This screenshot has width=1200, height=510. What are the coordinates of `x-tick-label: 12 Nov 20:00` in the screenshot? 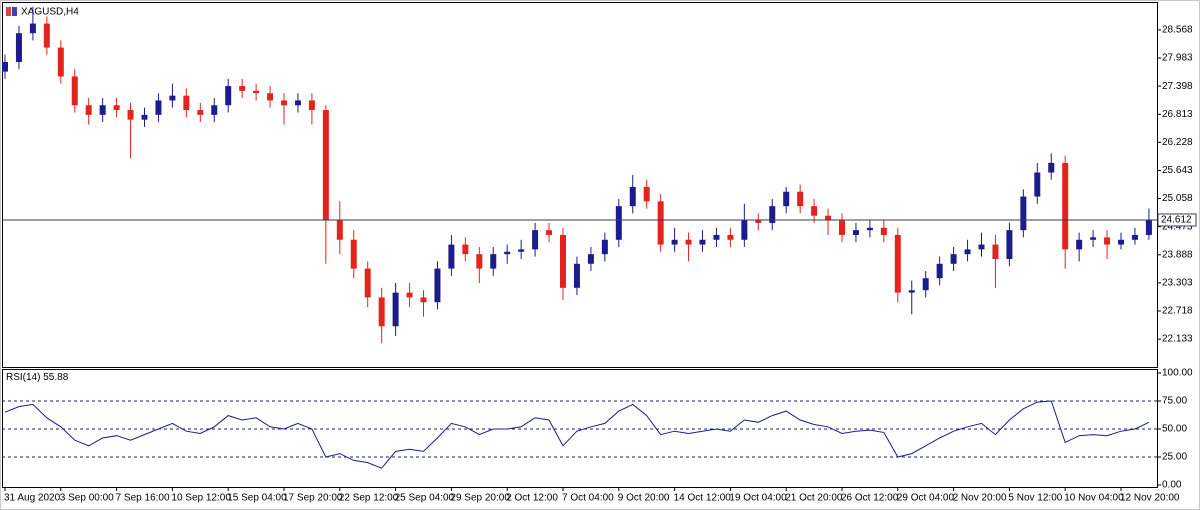 It's located at (1150, 498).